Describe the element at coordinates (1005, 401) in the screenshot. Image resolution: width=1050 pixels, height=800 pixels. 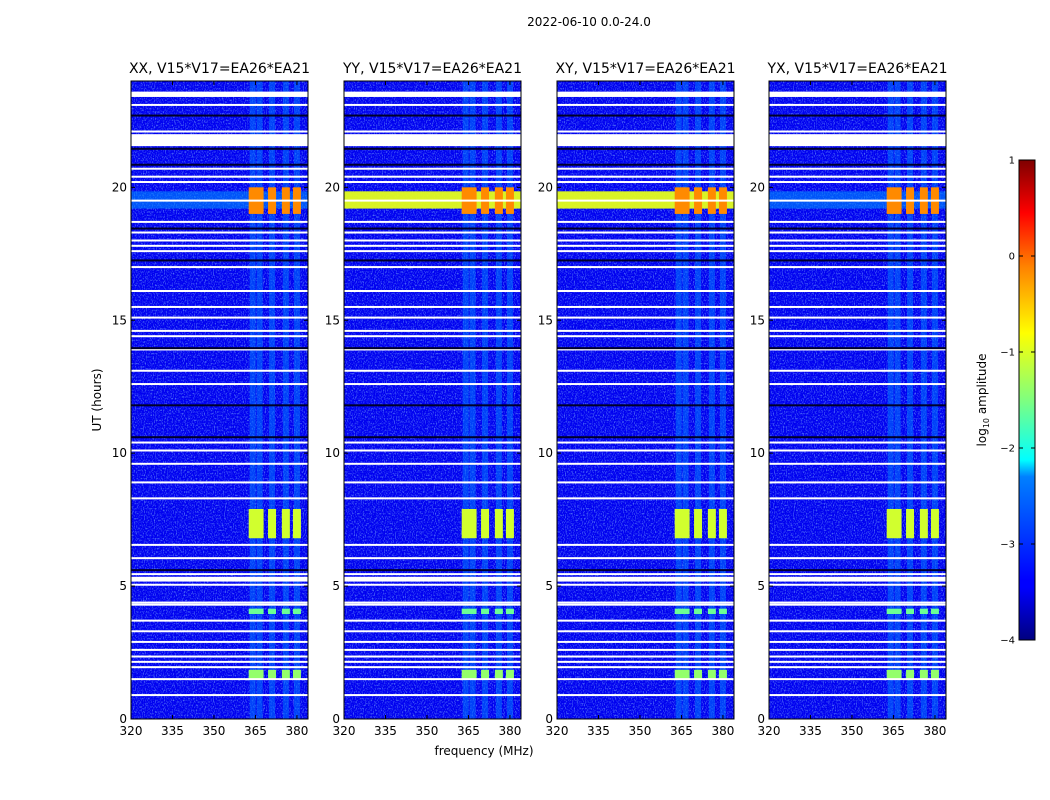
I see `colorbar: −4 −3 −2 −1 0 1 log10 amplitude` at that location.